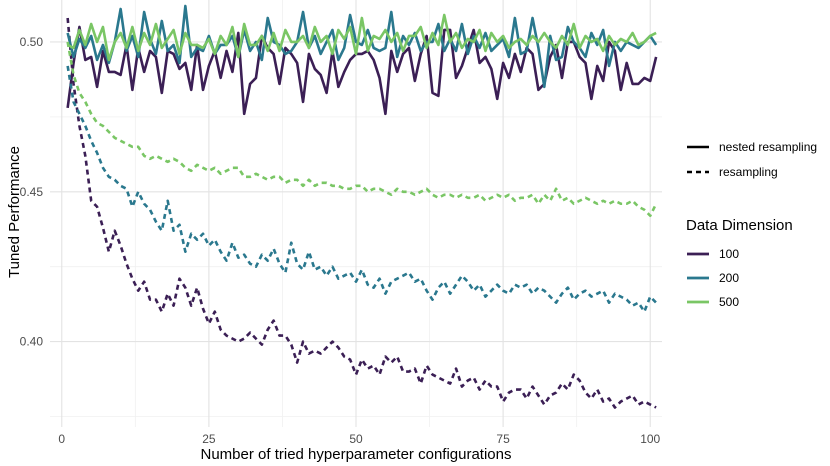 Image resolution: width=830 pixels, height=466 pixels. I want to click on legend-label: 100, so click(729, 254).